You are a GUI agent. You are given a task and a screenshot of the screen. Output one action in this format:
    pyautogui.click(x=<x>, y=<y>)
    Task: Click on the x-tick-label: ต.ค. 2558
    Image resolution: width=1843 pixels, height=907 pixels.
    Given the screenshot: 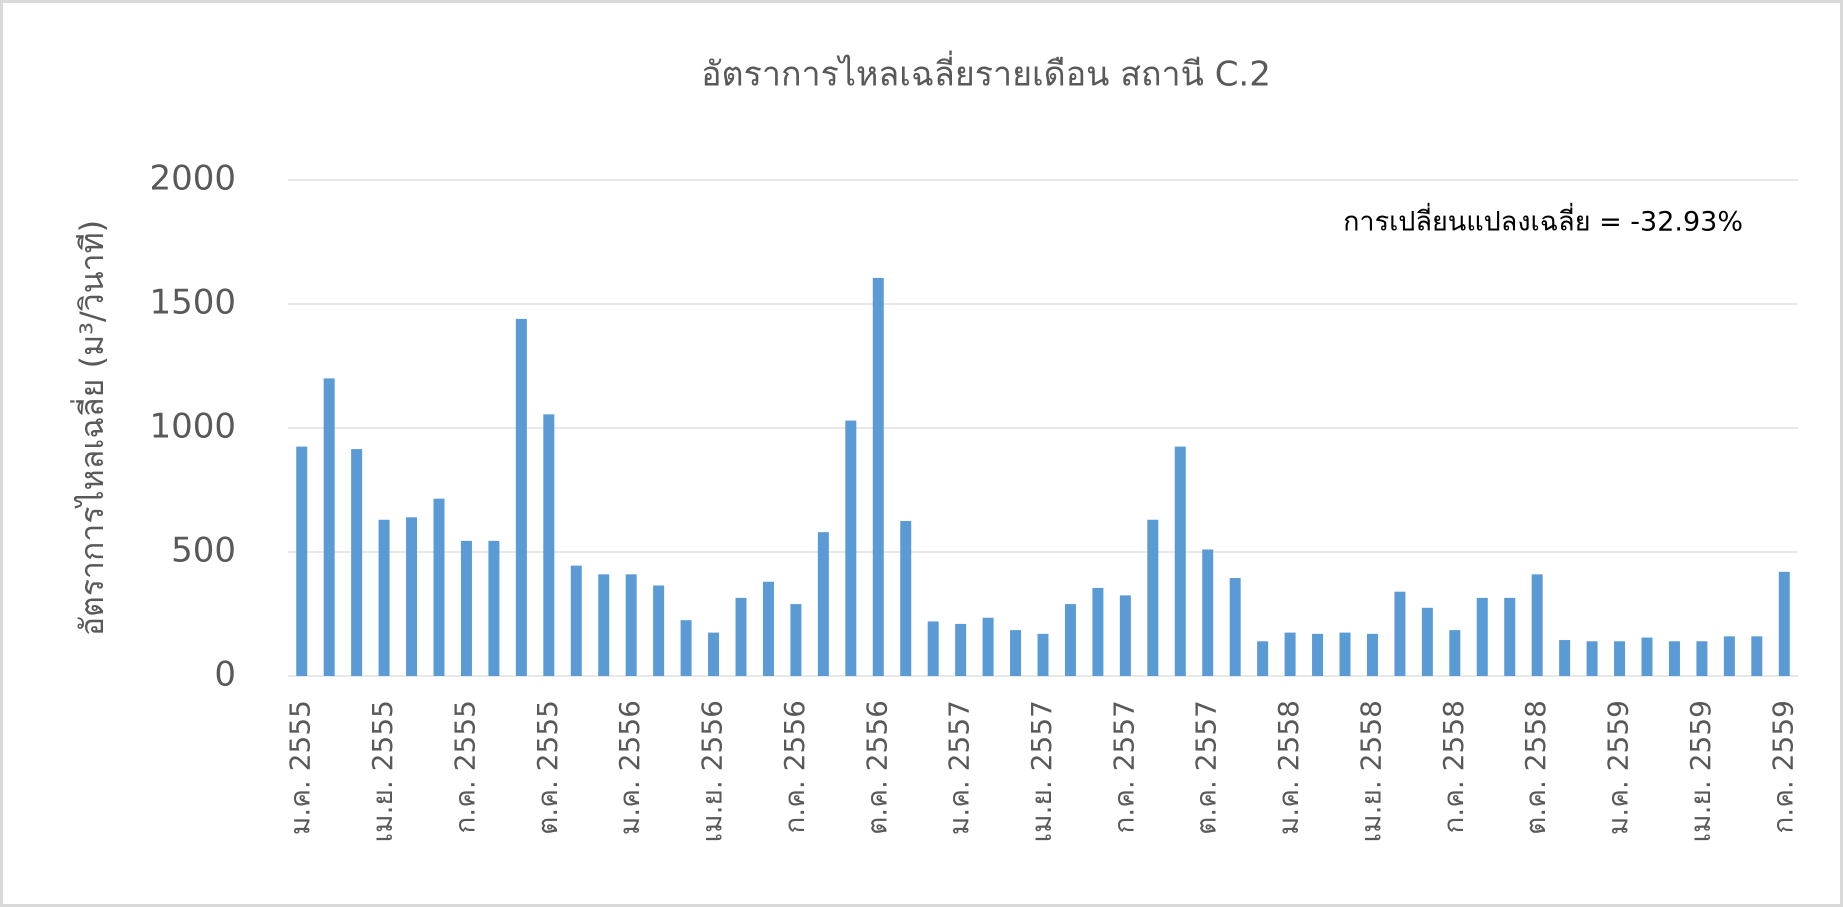 What is the action you would take?
    pyautogui.click(x=1535, y=767)
    